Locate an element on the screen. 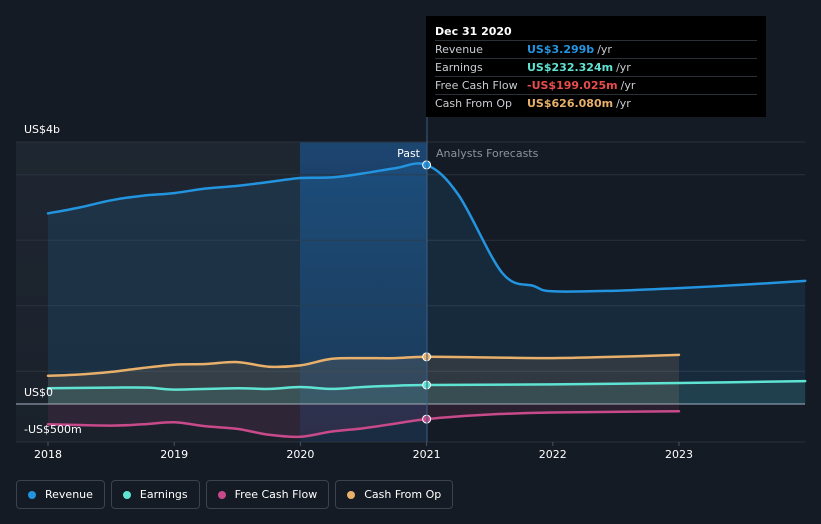  y-tick-label: US$4b is located at coordinates (42, 129).